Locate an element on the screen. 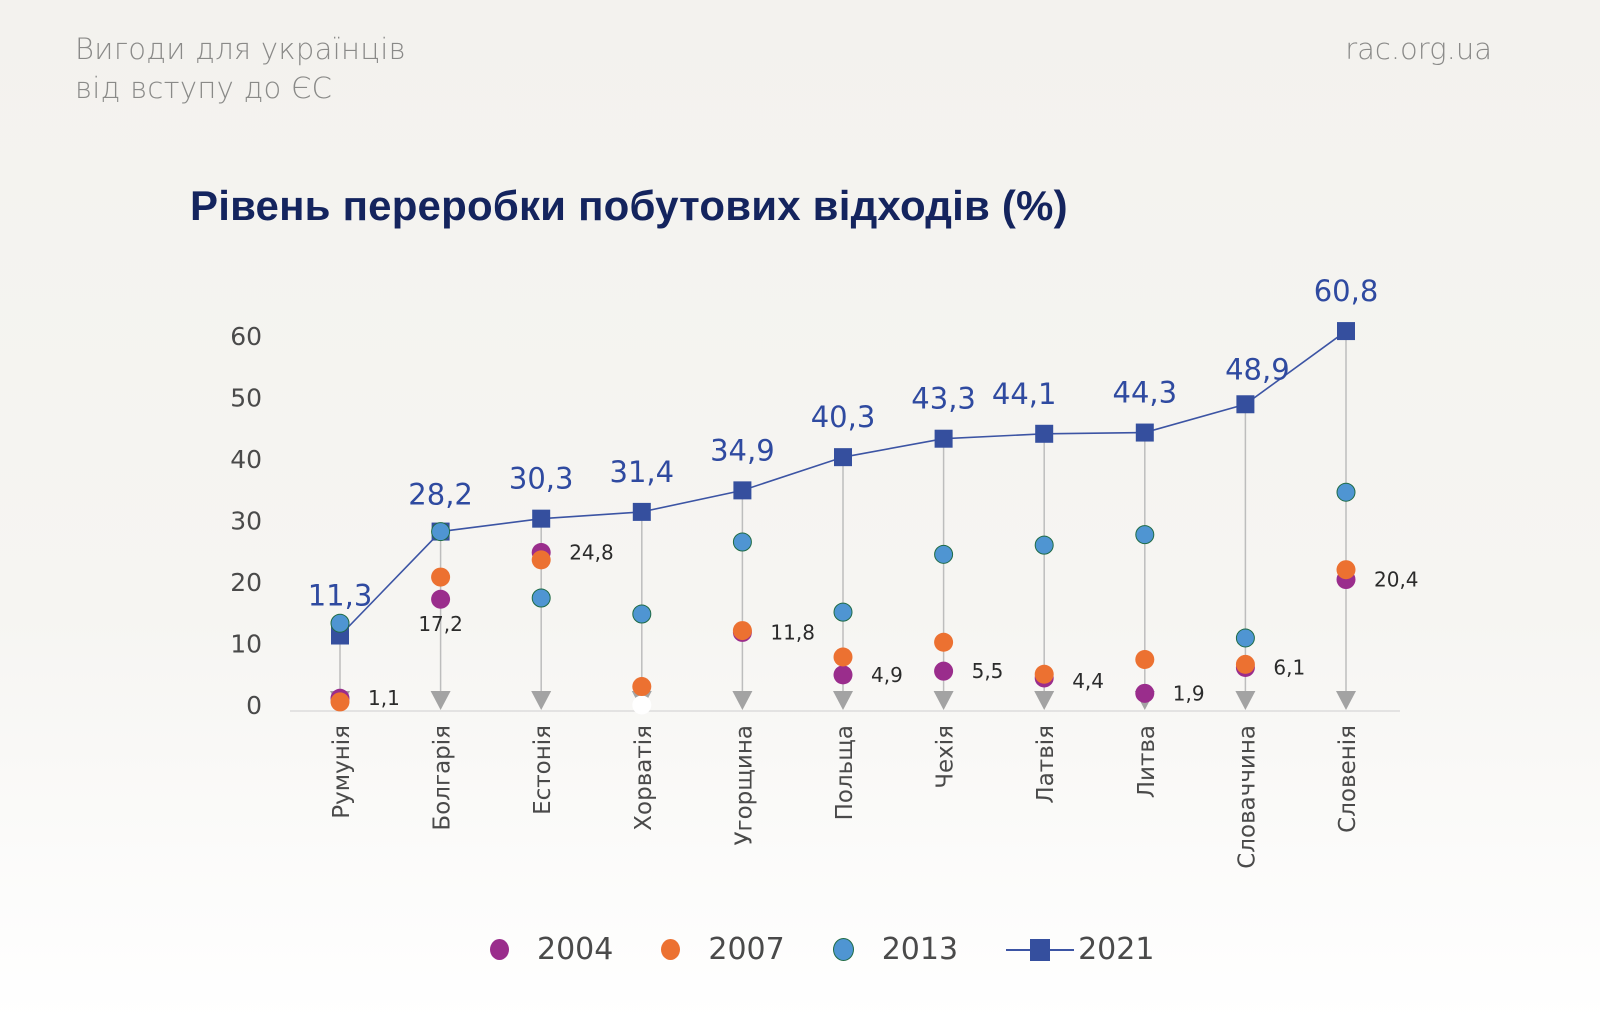 This screenshot has height=1023, width=1600. legend-marker-2004 is located at coordinates (499, 949).